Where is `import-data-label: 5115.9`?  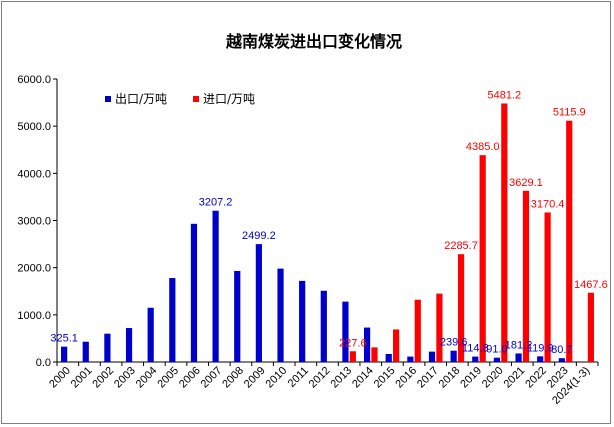
import-data-label: 5115.9 is located at coordinates (569, 113).